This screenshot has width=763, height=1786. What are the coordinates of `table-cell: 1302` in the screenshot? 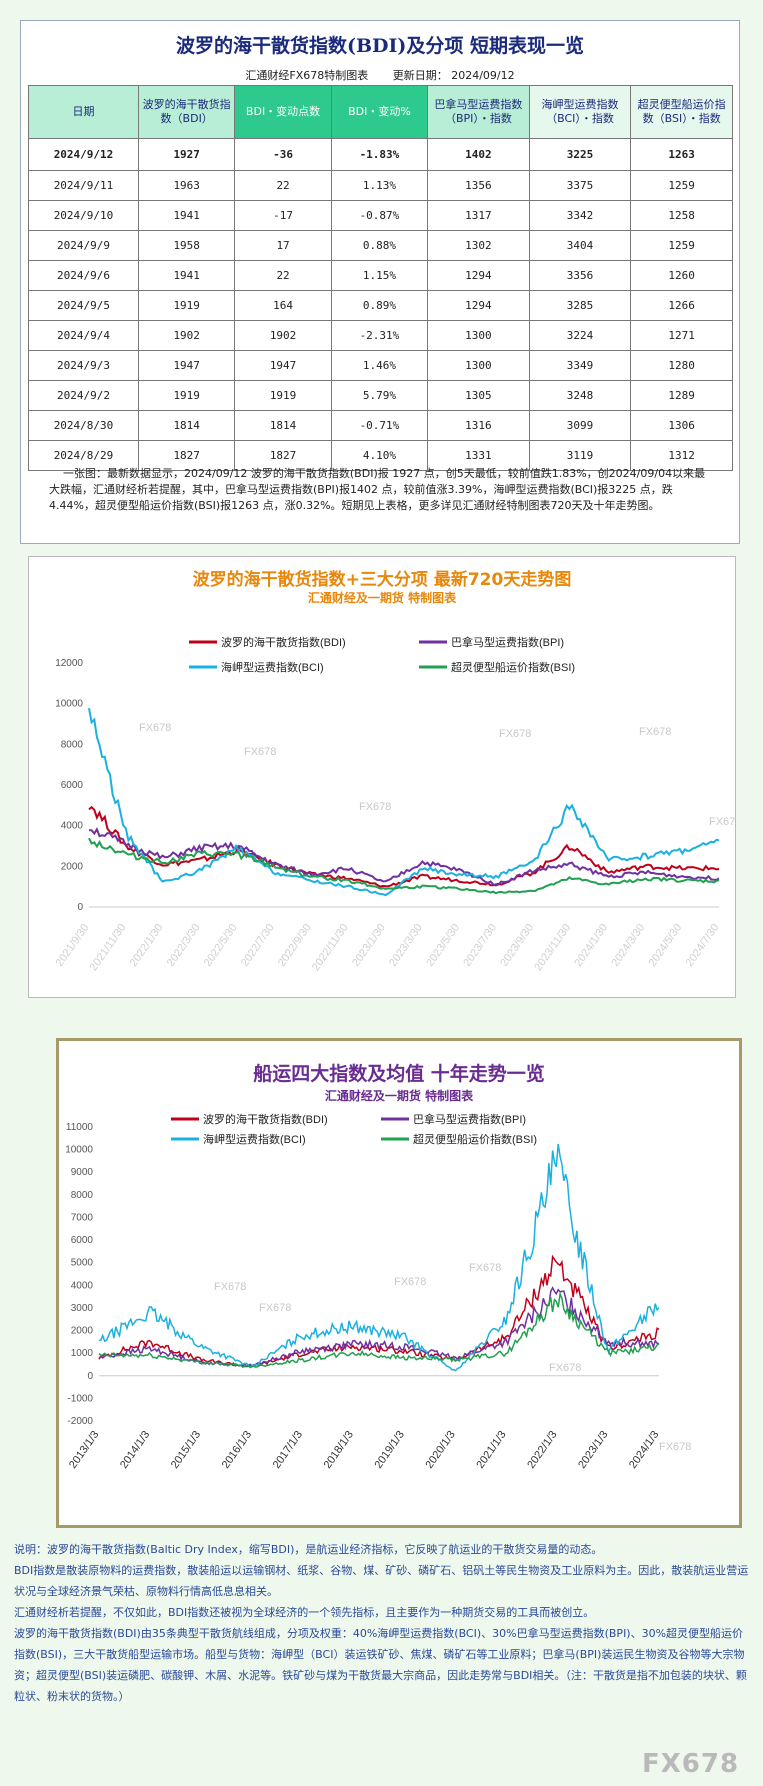 It's located at (478, 245).